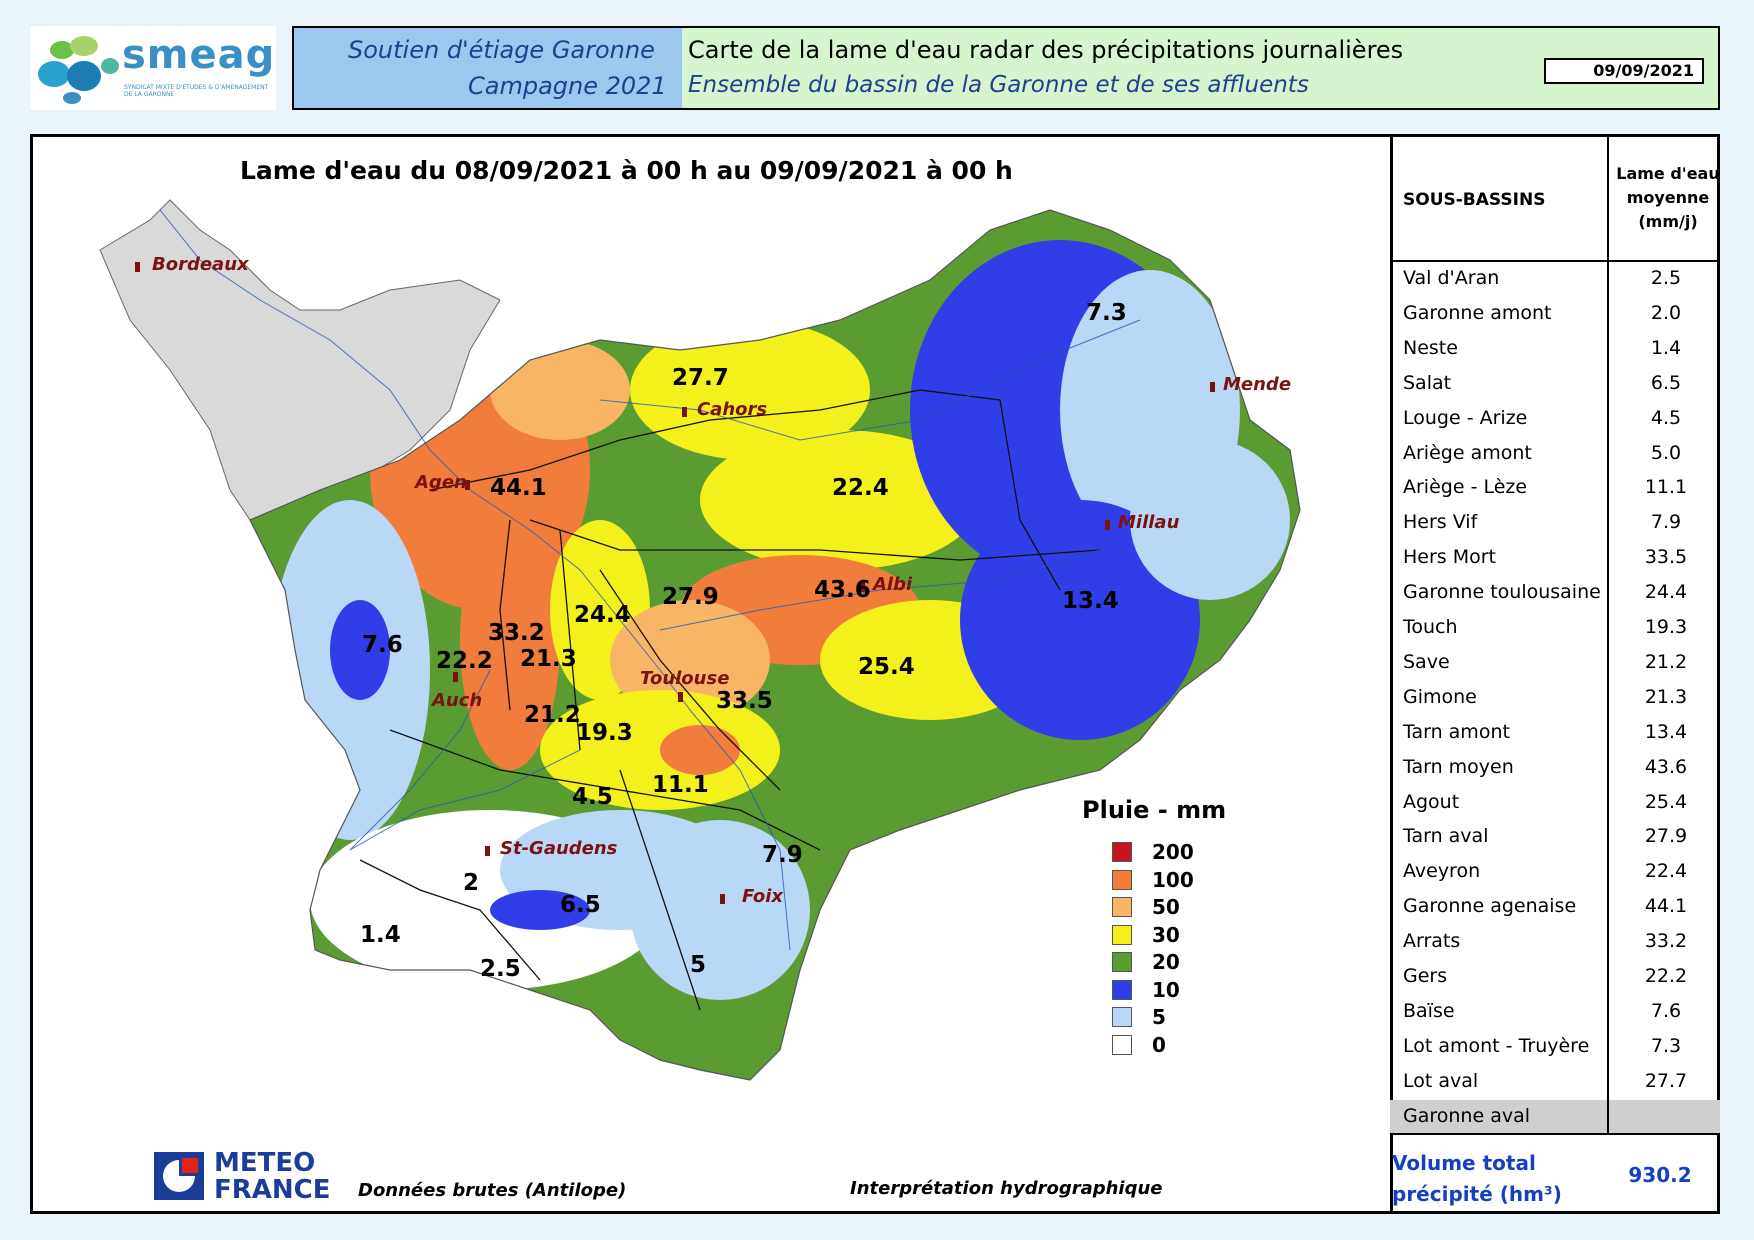  What do you see at coordinates (501, 50) in the screenshot?
I see `header-program: Soutien d'étiage Garonne` at bounding box center [501, 50].